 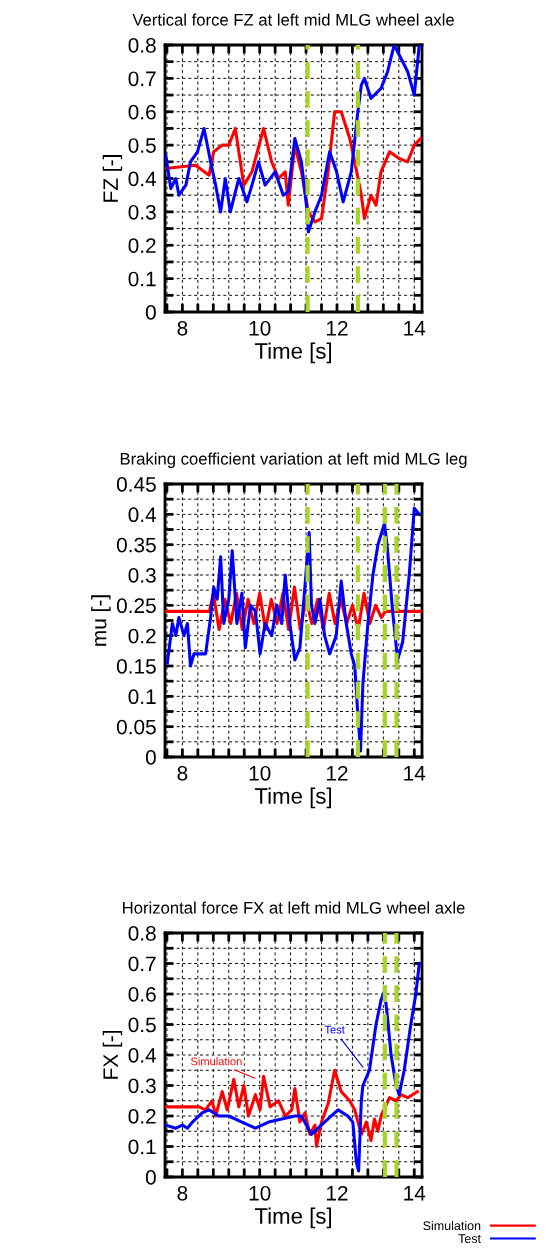 What do you see at coordinates (101, 620) in the screenshot?
I see `y-axis-title: mu [-]` at bounding box center [101, 620].